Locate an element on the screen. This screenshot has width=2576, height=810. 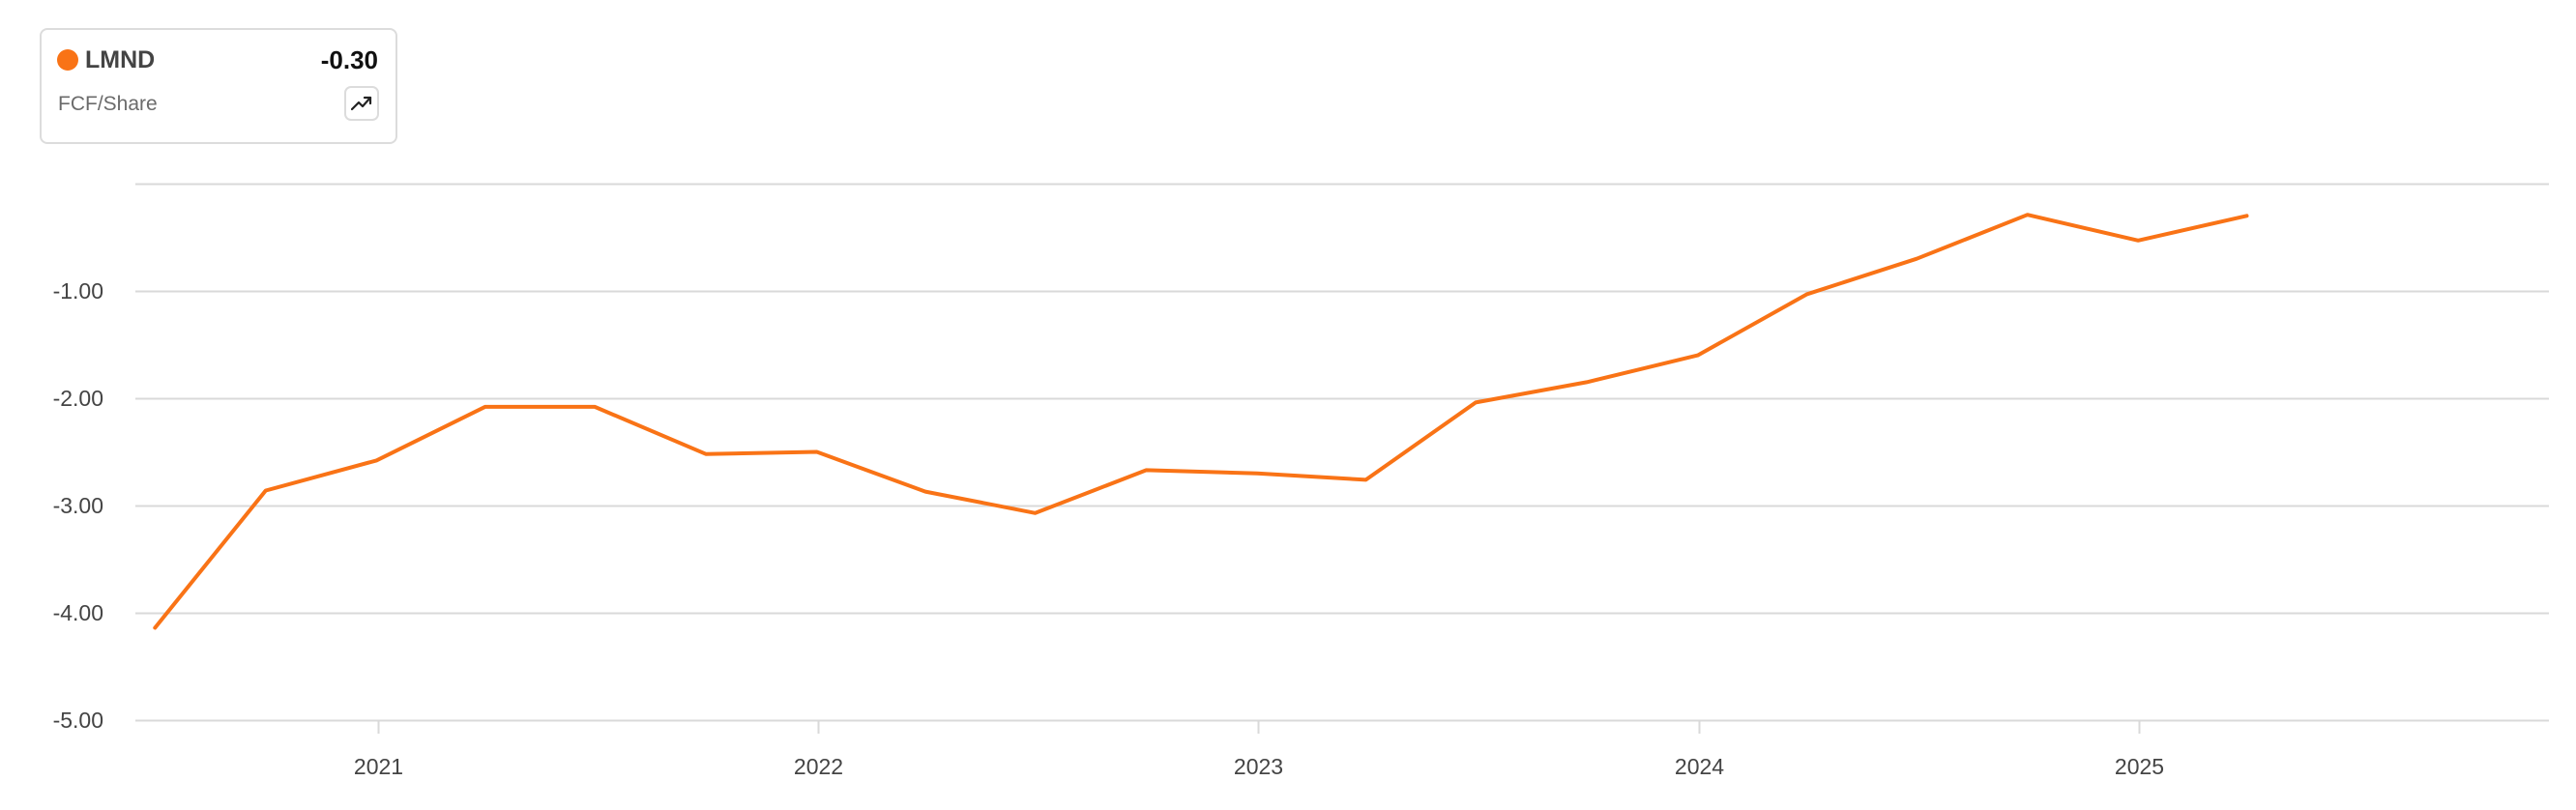
y-axis-tick-labels: -1.00 -2.00 -3.00 -4.00 -5.00 is located at coordinates (78, 505).